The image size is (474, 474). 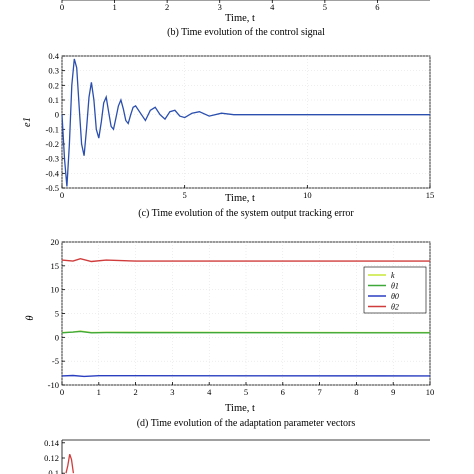 What do you see at coordinates (114, 7) in the screenshot?
I see `panel-b-xtick-label: 1` at bounding box center [114, 7].